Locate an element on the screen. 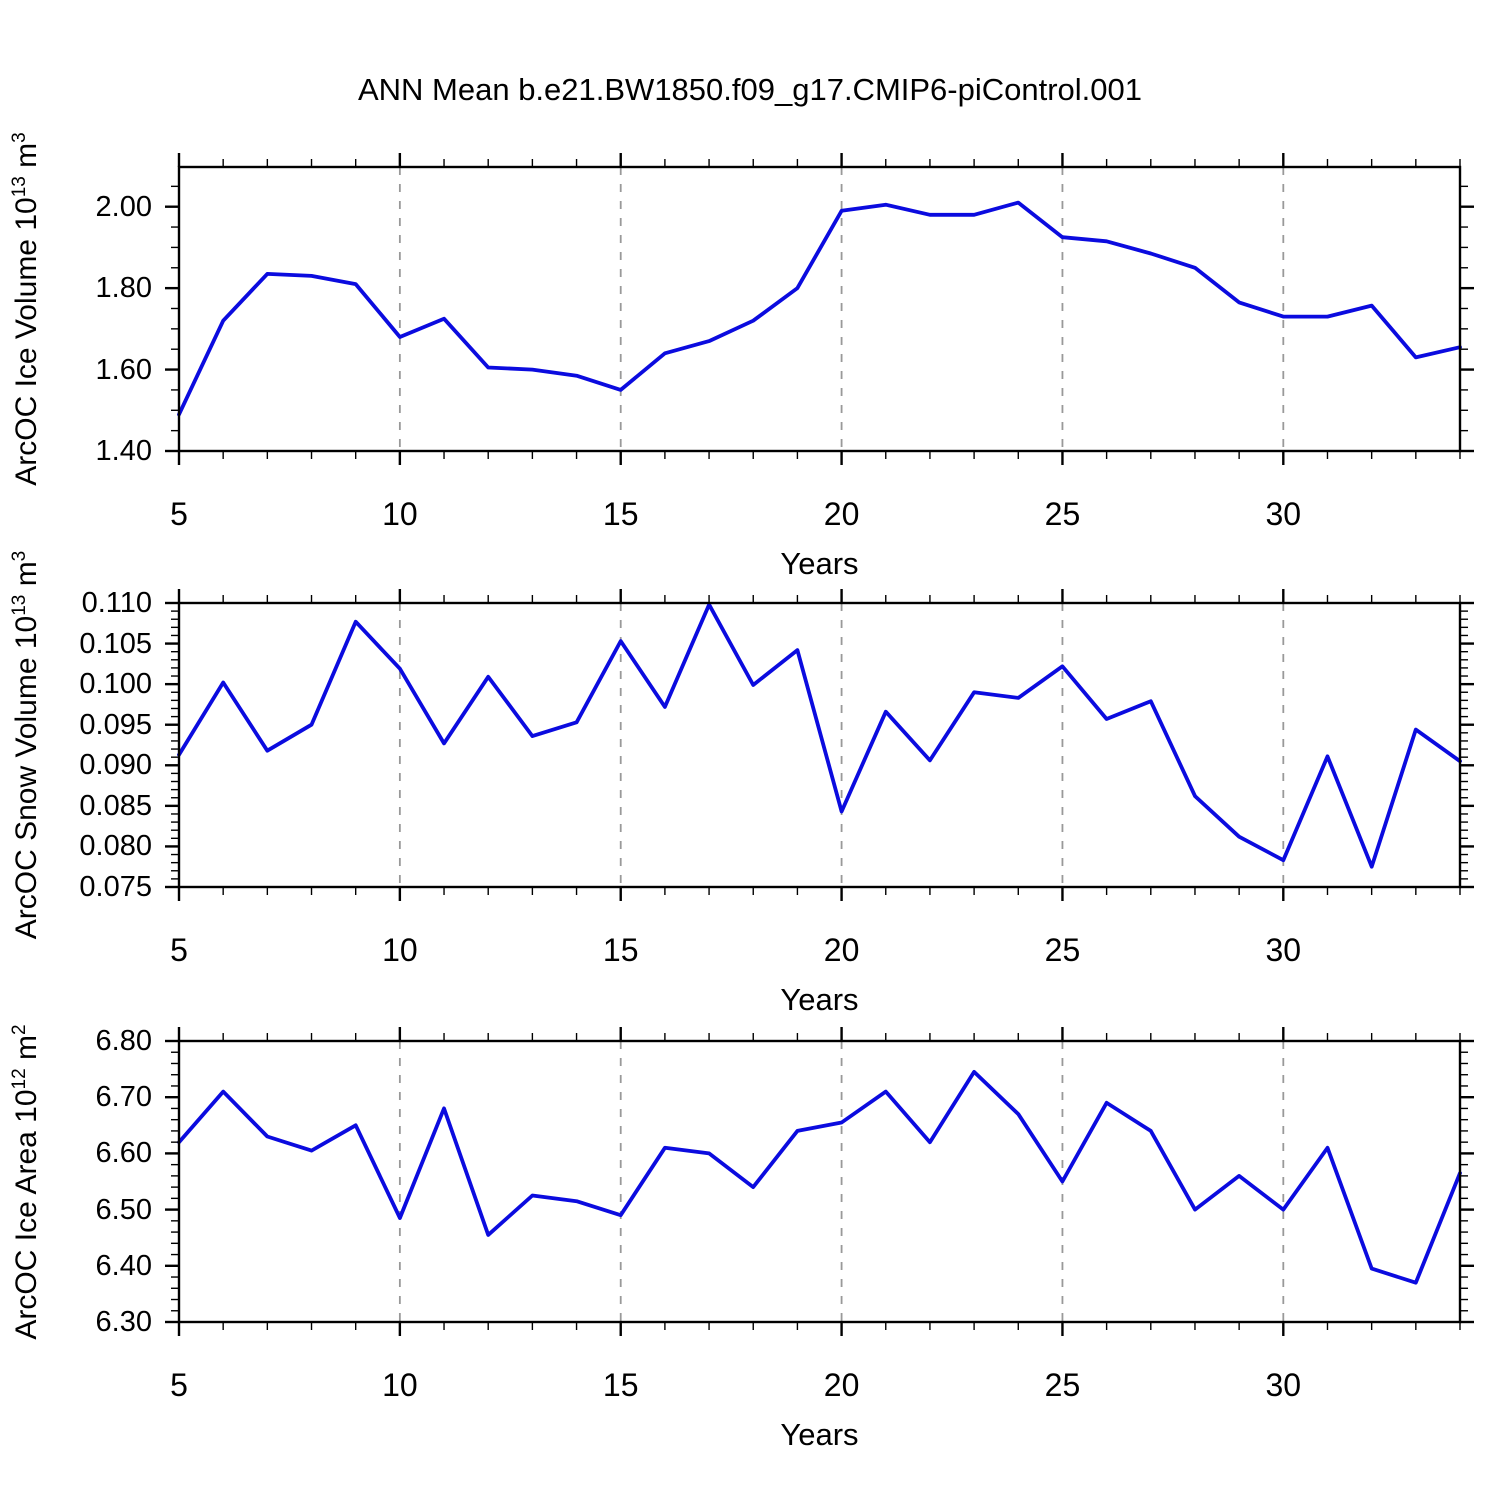 The image size is (1500, 1500). y-tick-label: 1.60 is located at coordinates (123, 369).